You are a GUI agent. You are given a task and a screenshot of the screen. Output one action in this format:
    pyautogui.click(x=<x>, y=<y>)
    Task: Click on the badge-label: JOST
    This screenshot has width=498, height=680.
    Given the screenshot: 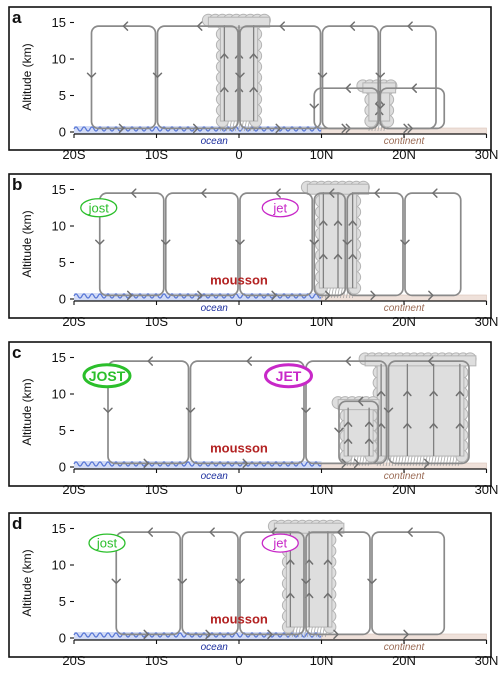 What is the action you would take?
    pyautogui.click(x=107, y=376)
    